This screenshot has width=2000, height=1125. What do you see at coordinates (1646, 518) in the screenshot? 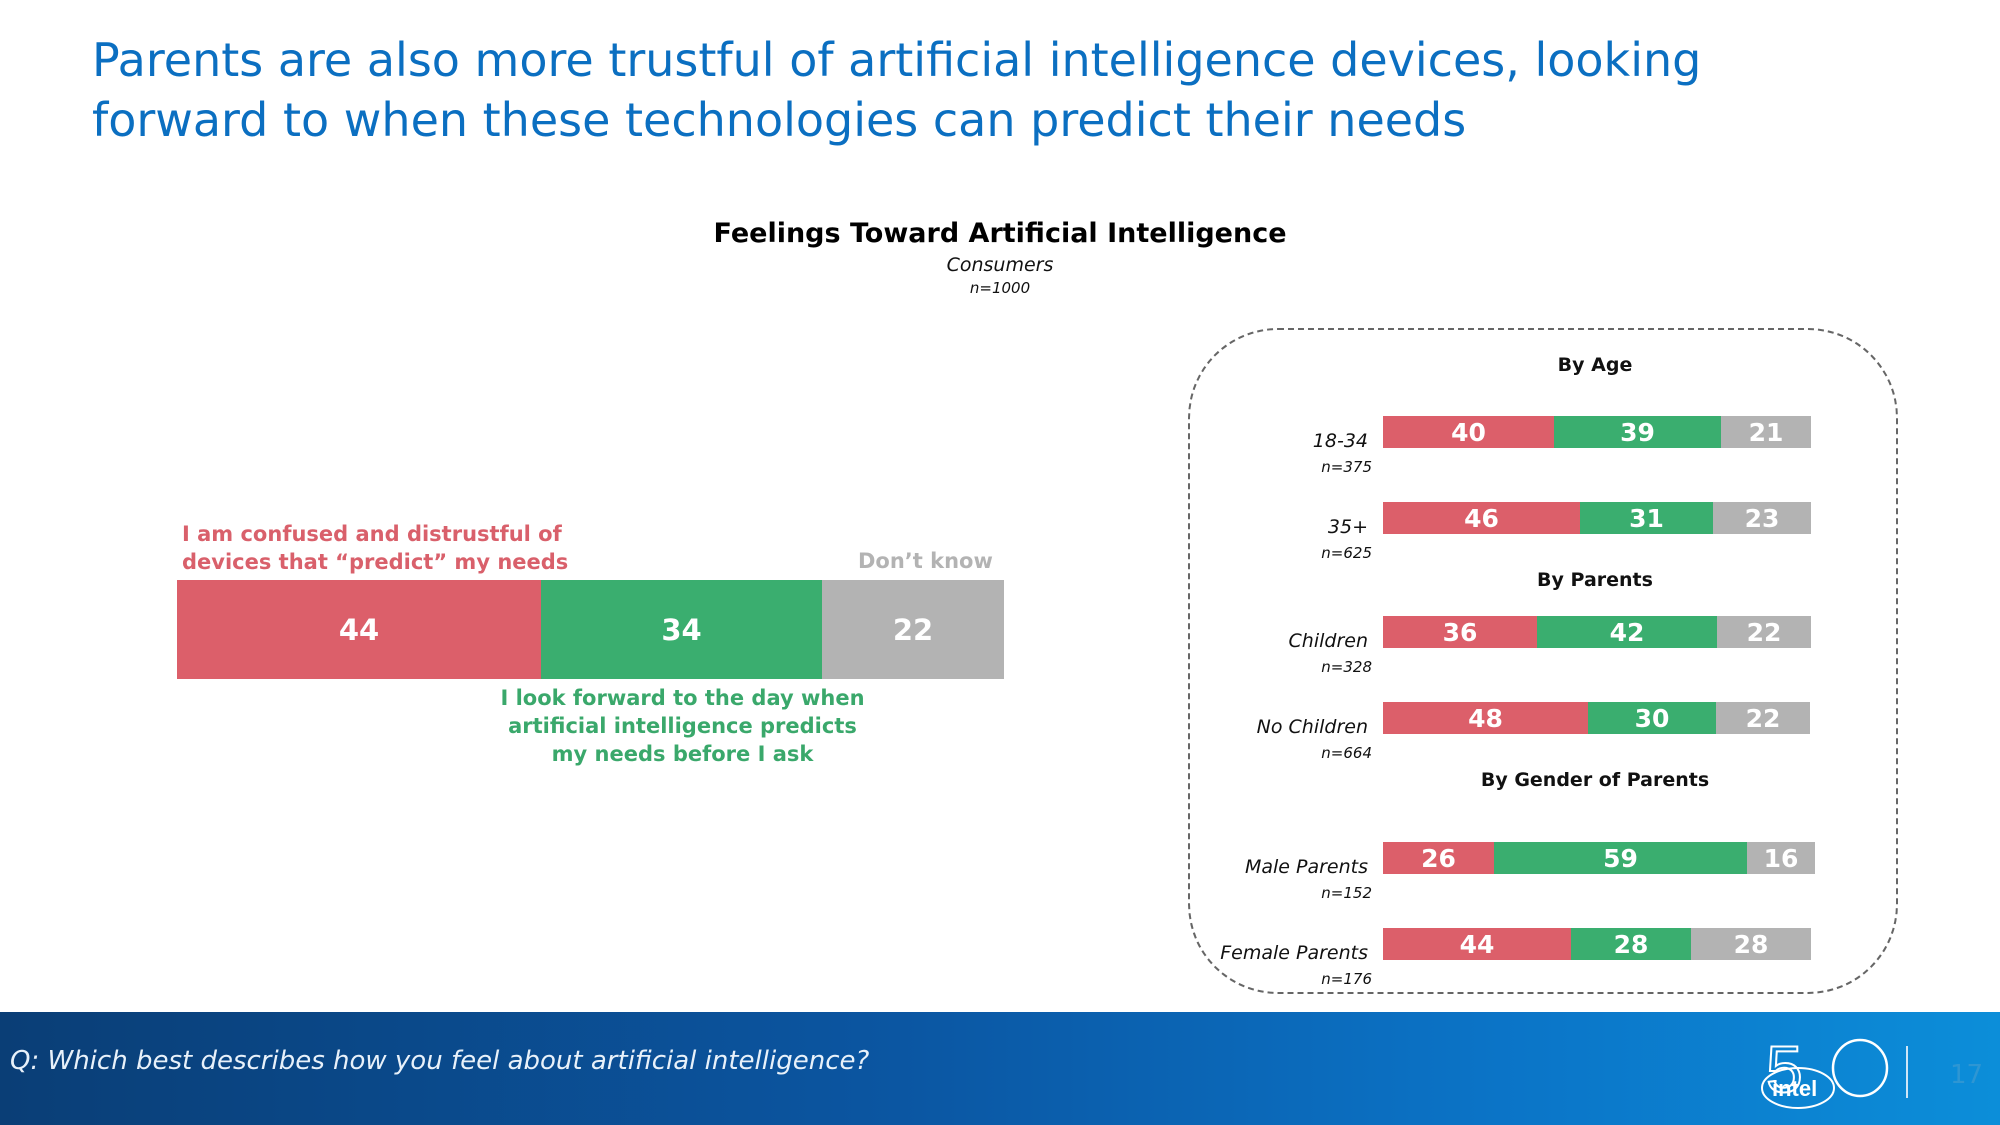
I see `segment-bar-look-forward: 31` at bounding box center [1646, 518].